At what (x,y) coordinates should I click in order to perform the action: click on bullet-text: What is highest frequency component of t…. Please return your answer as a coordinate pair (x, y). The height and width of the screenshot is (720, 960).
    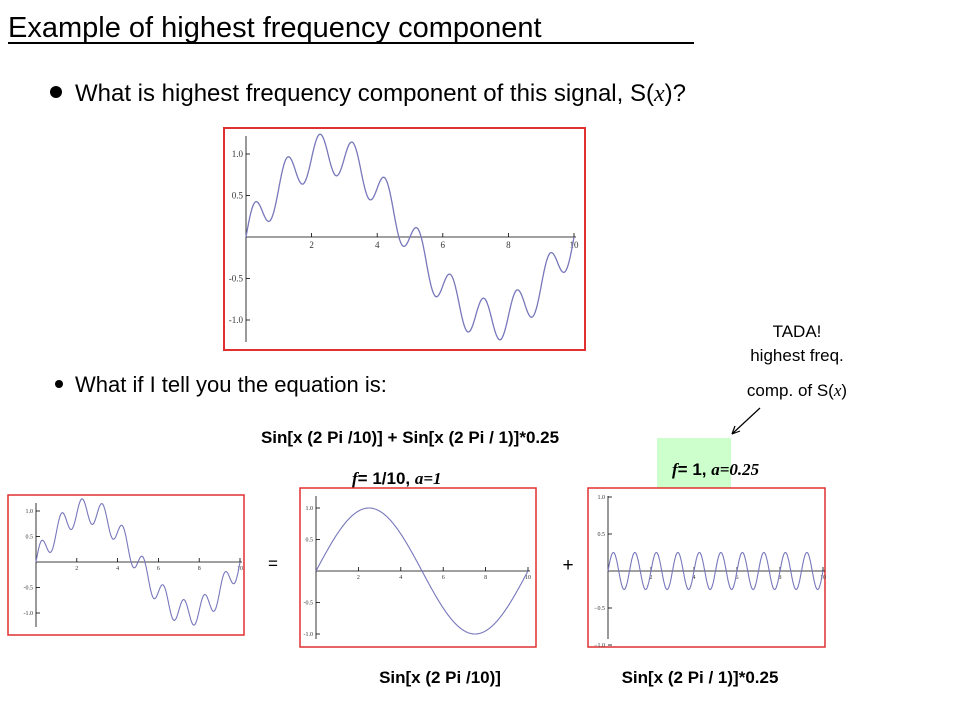
    Looking at the image, I should click on (380, 93).